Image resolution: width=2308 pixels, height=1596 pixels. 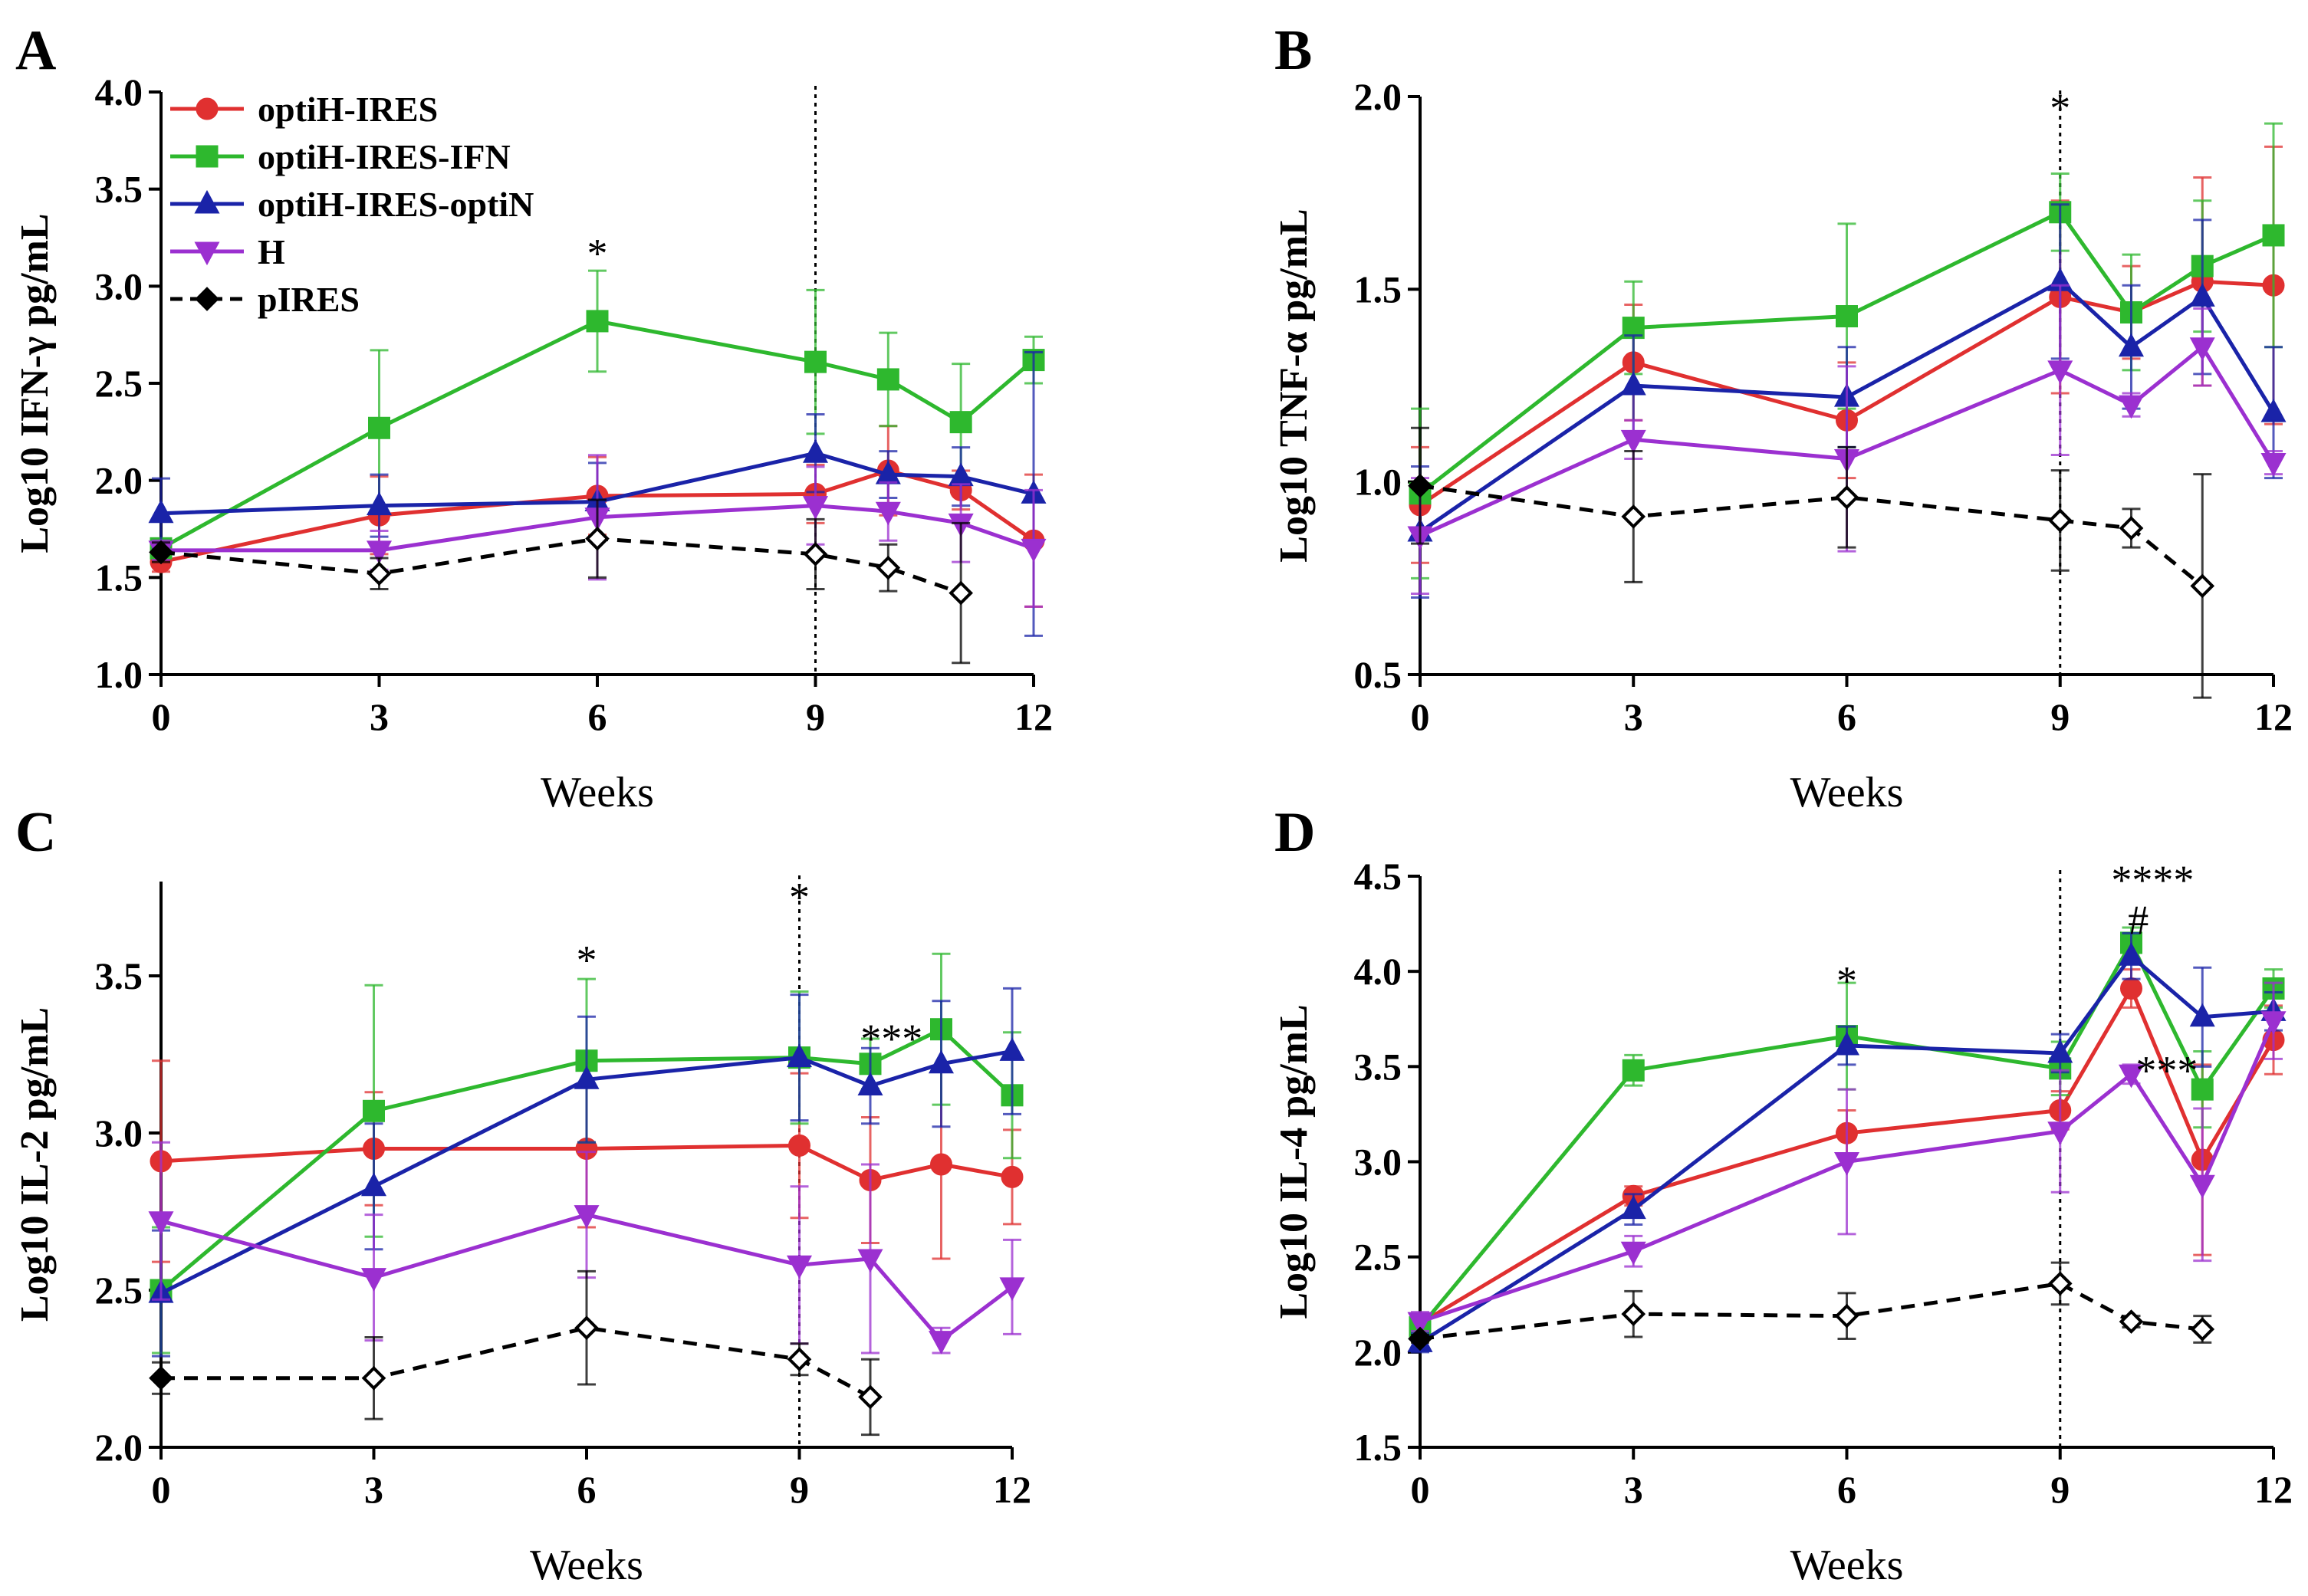 I want to click on diamond-icon, so click(x=207, y=299).